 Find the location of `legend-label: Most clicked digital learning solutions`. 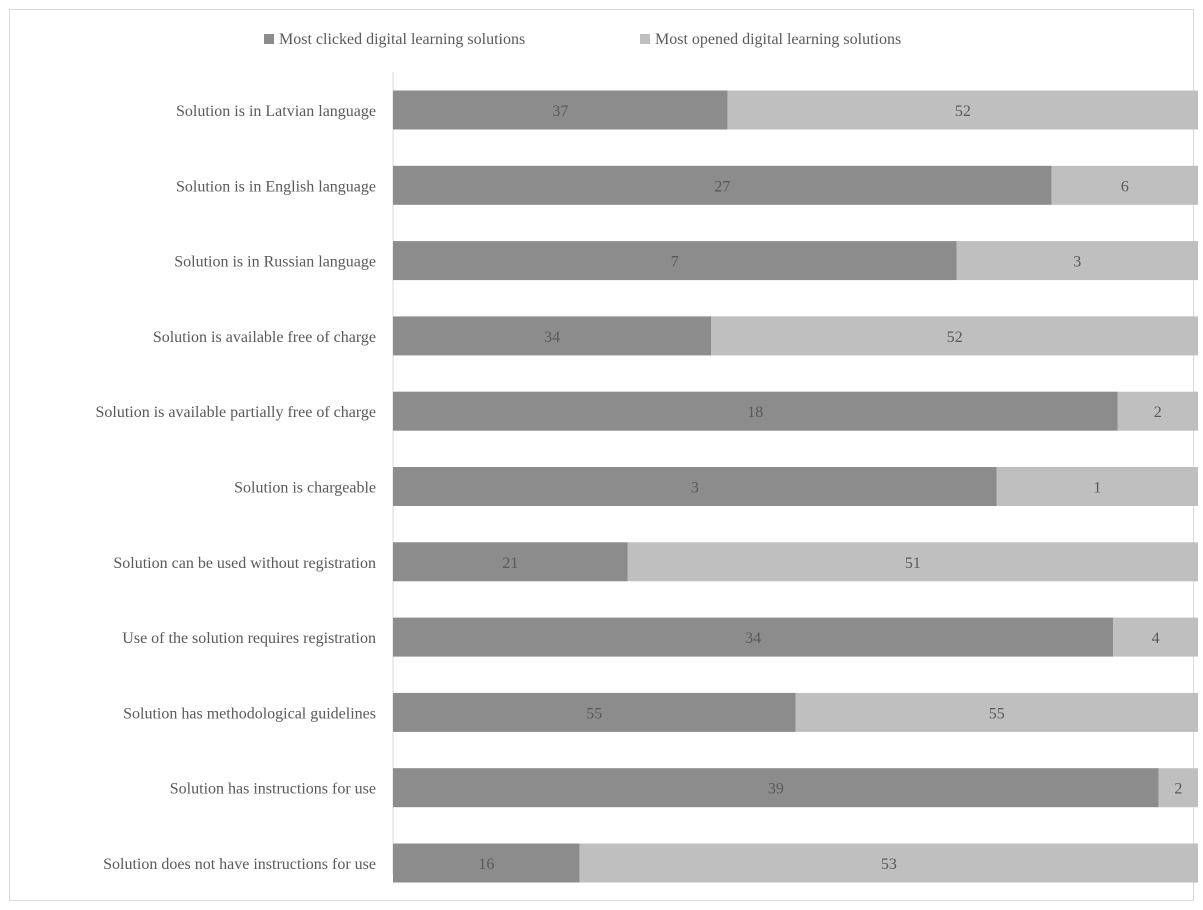

legend-label: Most clicked digital learning solutions is located at coordinates (402, 39).